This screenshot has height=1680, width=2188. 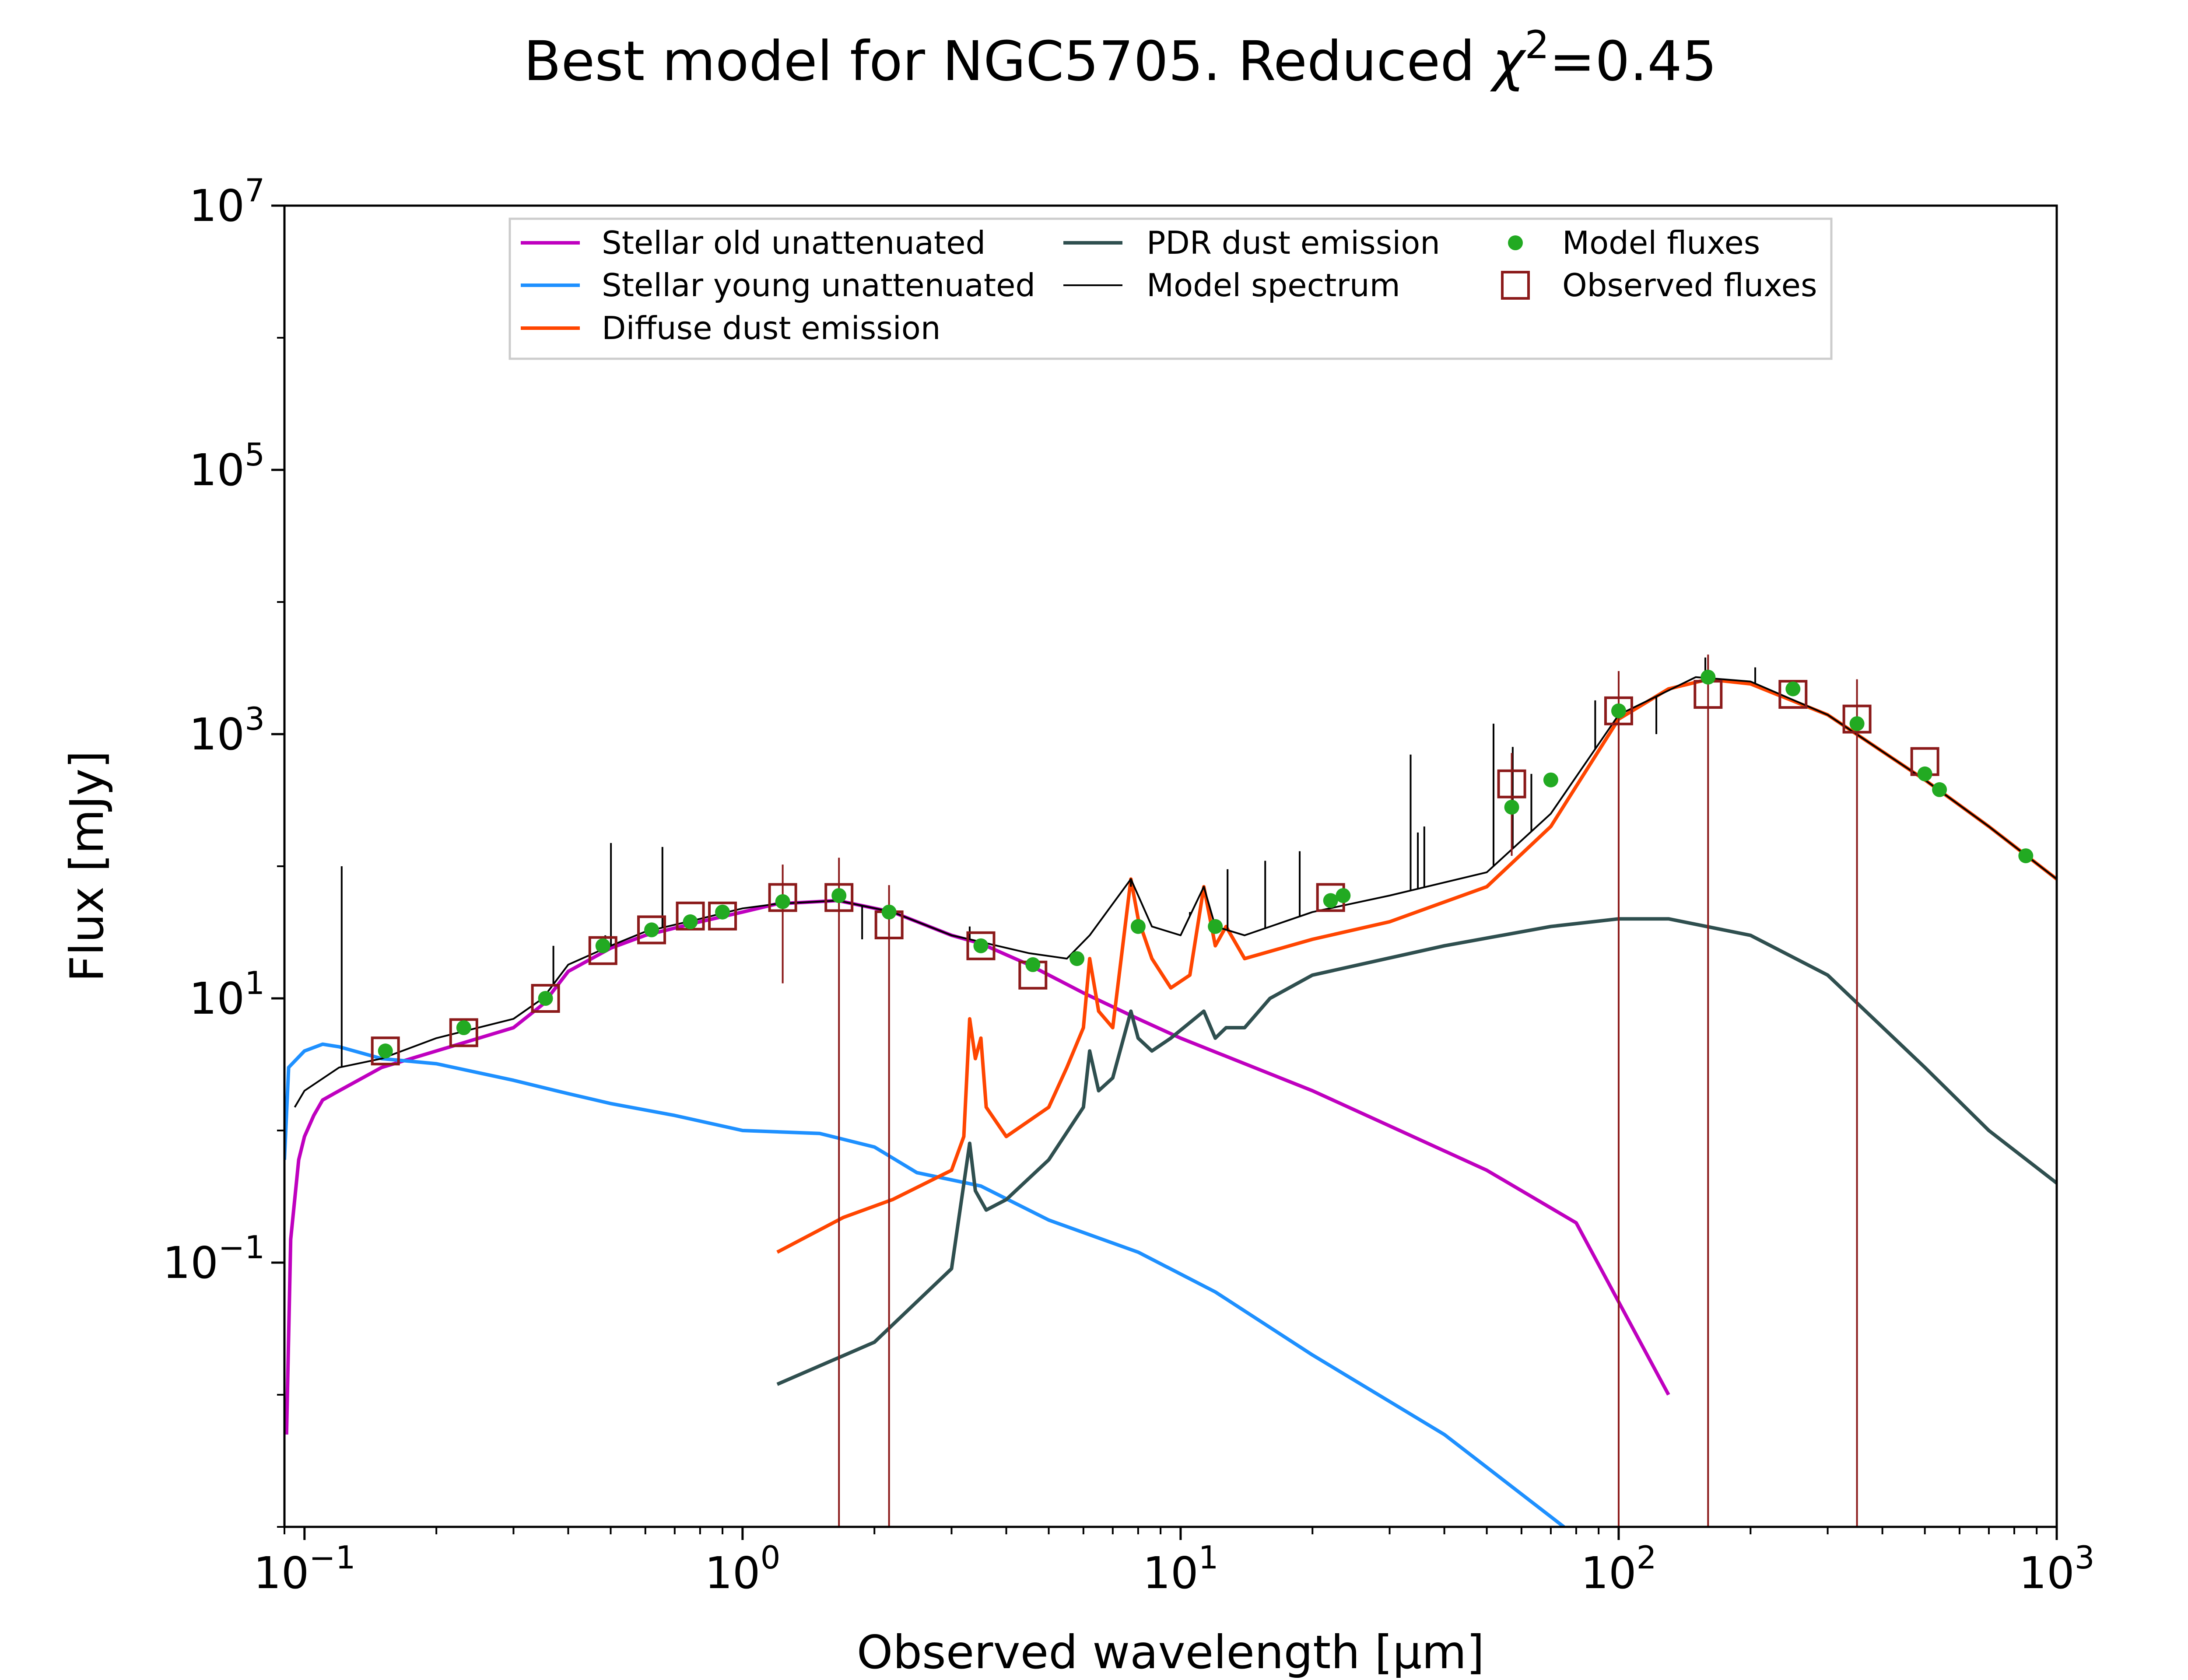 What do you see at coordinates (214, 1258) in the screenshot?
I see `y-tick-label: 10⁻¹` at bounding box center [214, 1258].